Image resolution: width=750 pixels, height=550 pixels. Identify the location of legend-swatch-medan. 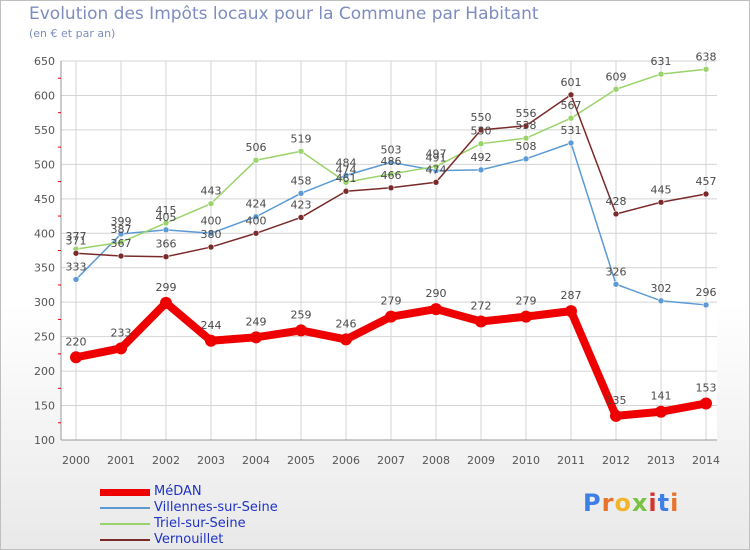
(125, 492).